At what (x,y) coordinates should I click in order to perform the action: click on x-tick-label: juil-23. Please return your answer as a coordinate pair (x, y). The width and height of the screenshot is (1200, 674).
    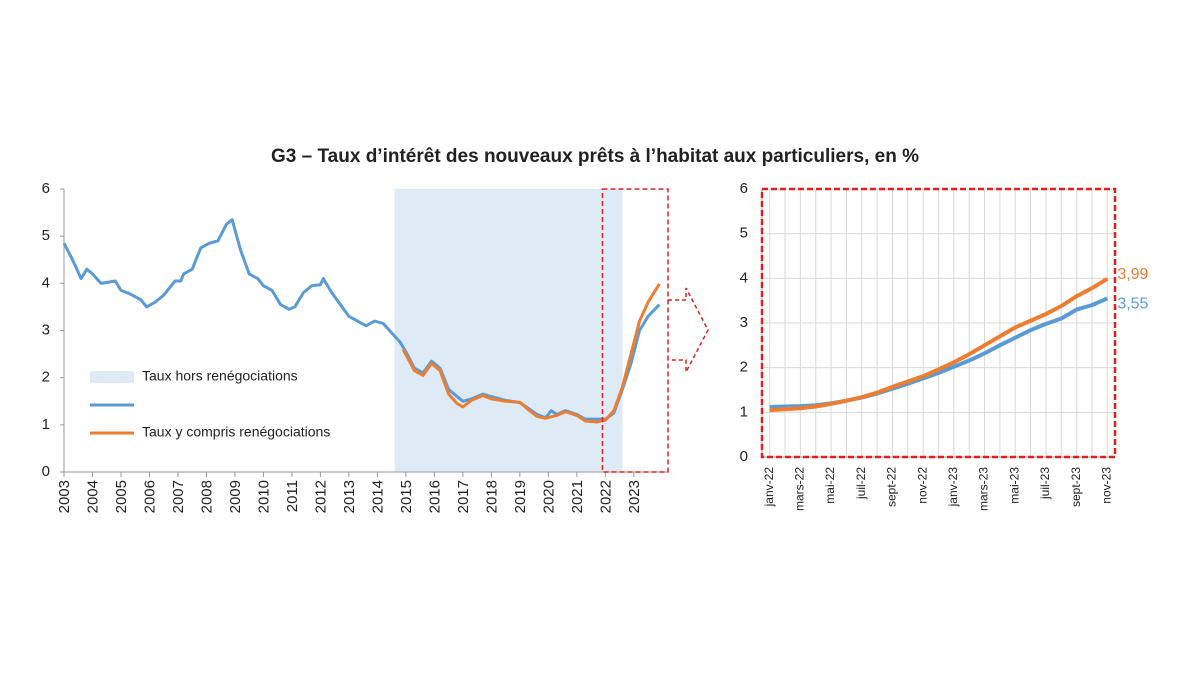
    Looking at the image, I should click on (1045, 483).